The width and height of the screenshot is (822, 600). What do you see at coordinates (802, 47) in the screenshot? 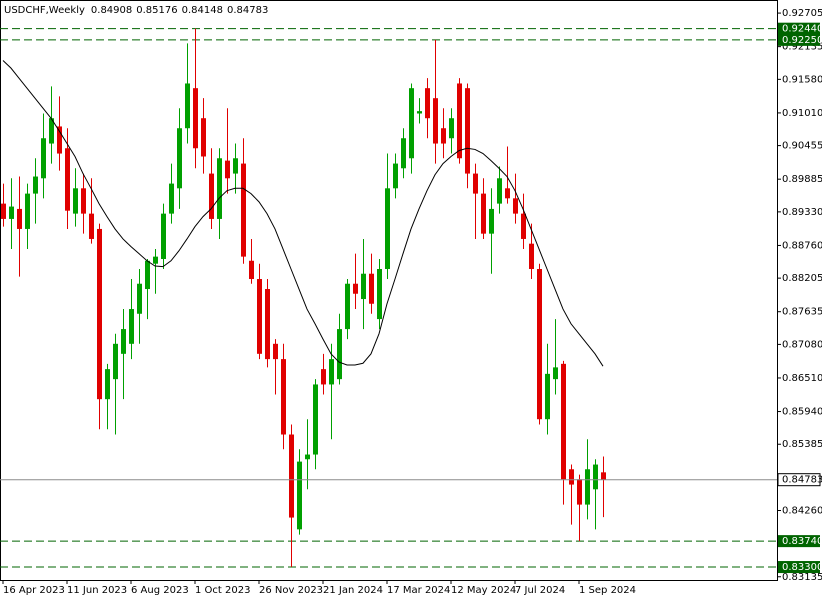
I see `y-tick-label: 0.92135` at bounding box center [802, 47].